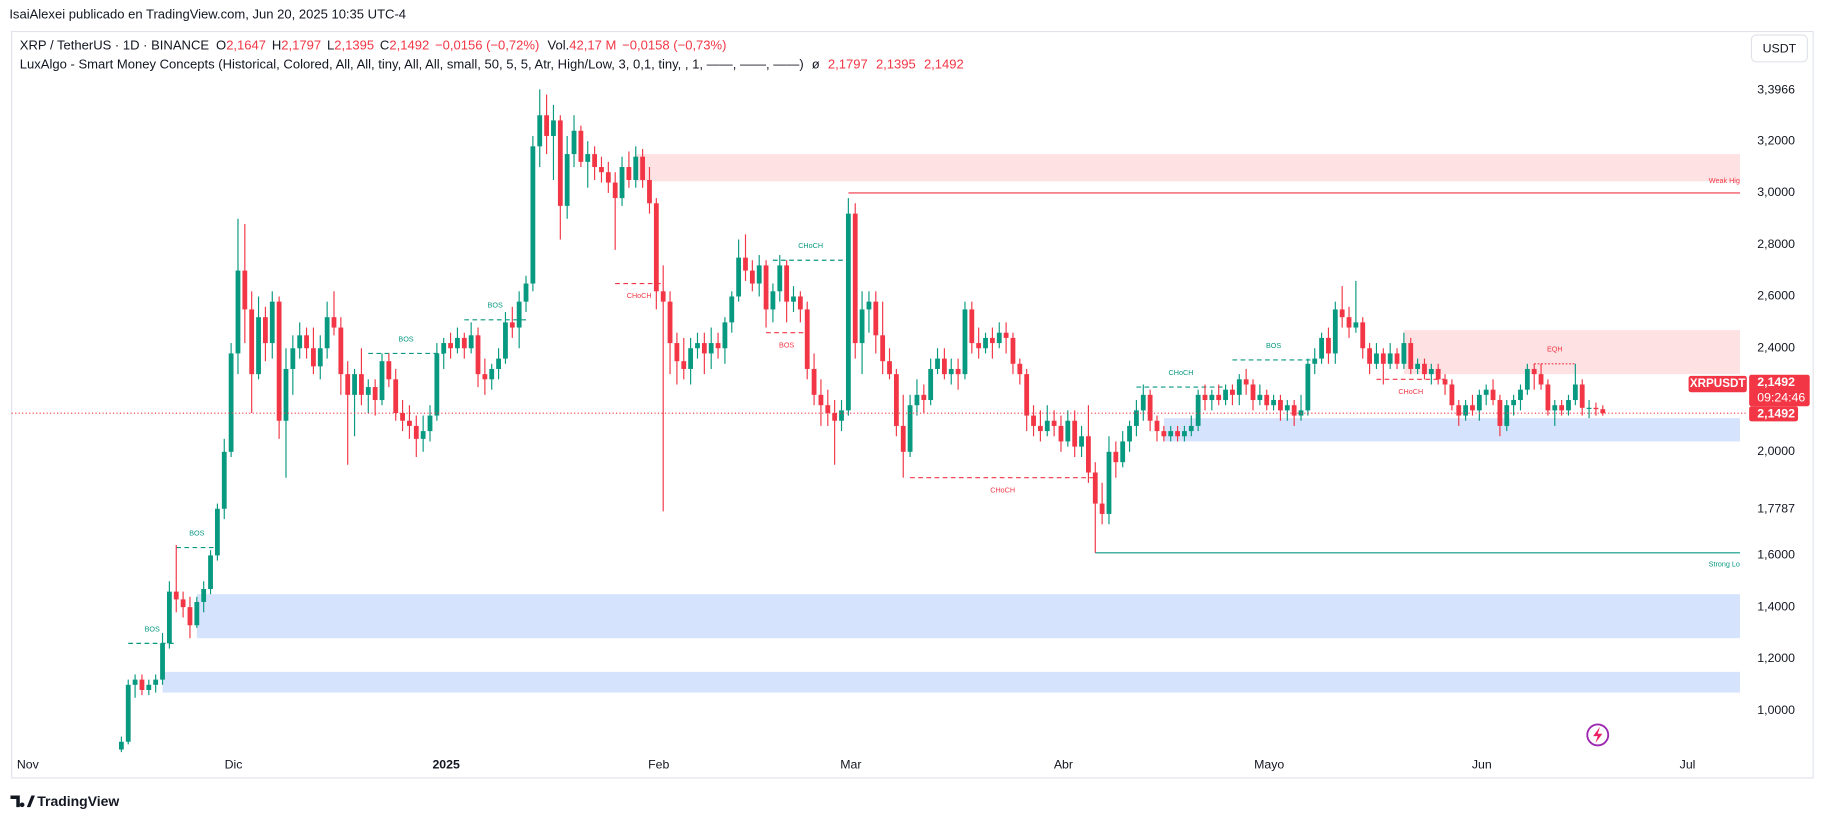 The image size is (1826, 820). What do you see at coordinates (1776, 451) in the screenshot?
I see `y-tick-label: 2,0000` at bounding box center [1776, 451].